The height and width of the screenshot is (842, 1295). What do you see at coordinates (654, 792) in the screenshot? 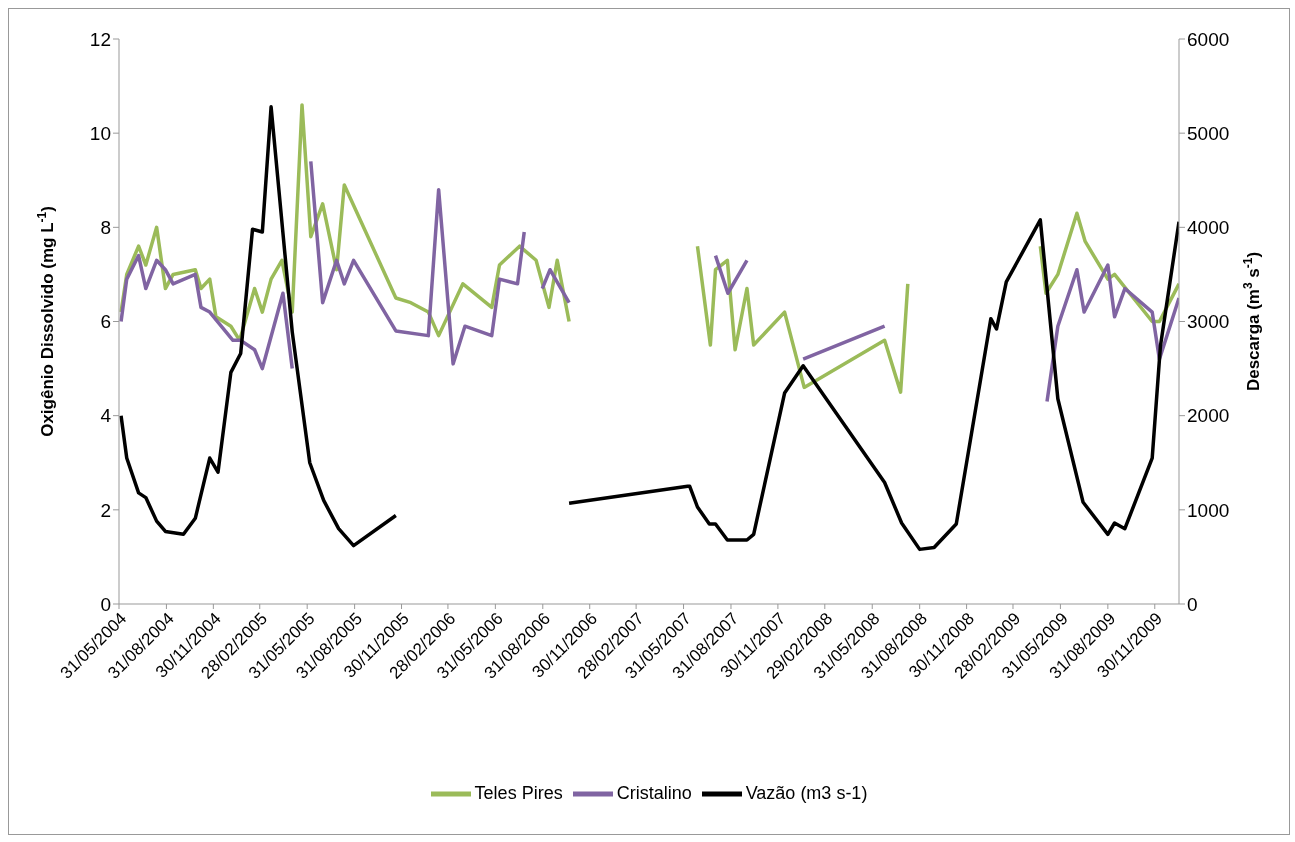
I see `legend-label: Cristalino` at bounding box center [654, 792].